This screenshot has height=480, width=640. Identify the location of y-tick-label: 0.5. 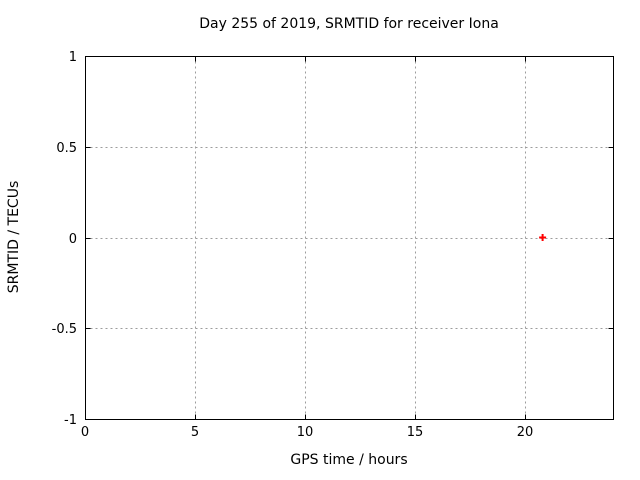
(66, 148).